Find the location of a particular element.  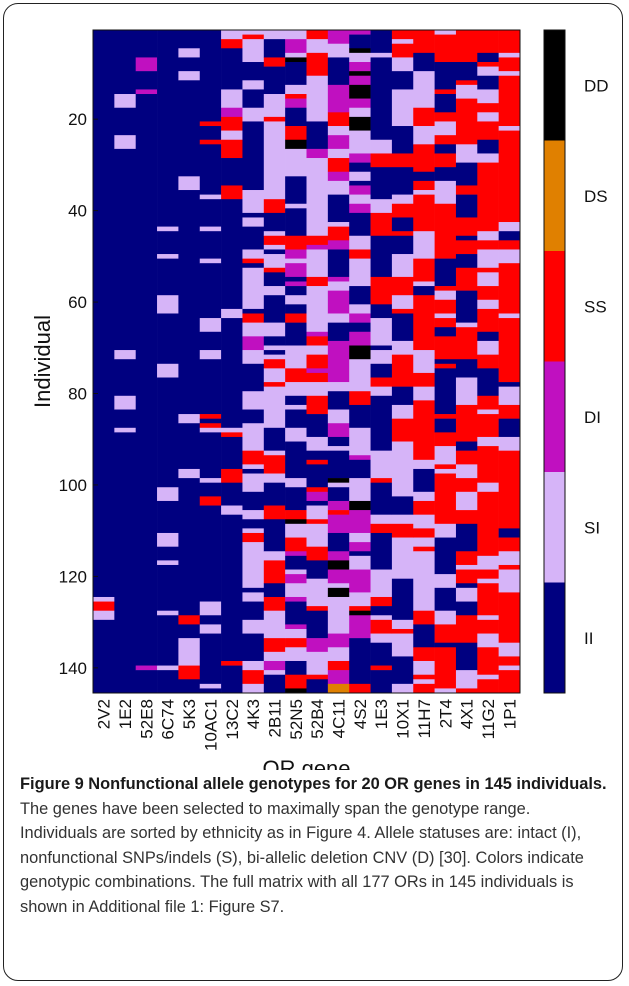

x-tick-label: 4K3 is located at coordinates (253, 714).